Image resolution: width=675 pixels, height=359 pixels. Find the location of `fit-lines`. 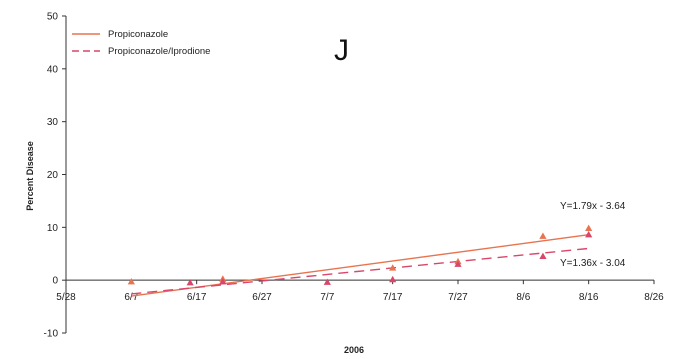

fit-lines is located at coordinates (360, 265).